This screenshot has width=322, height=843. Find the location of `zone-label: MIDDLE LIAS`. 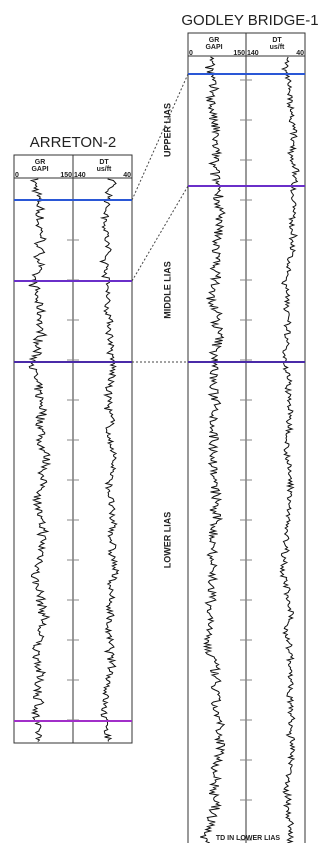

zone-label: MIDDLE LIAS is located at coordinates (167, 290).